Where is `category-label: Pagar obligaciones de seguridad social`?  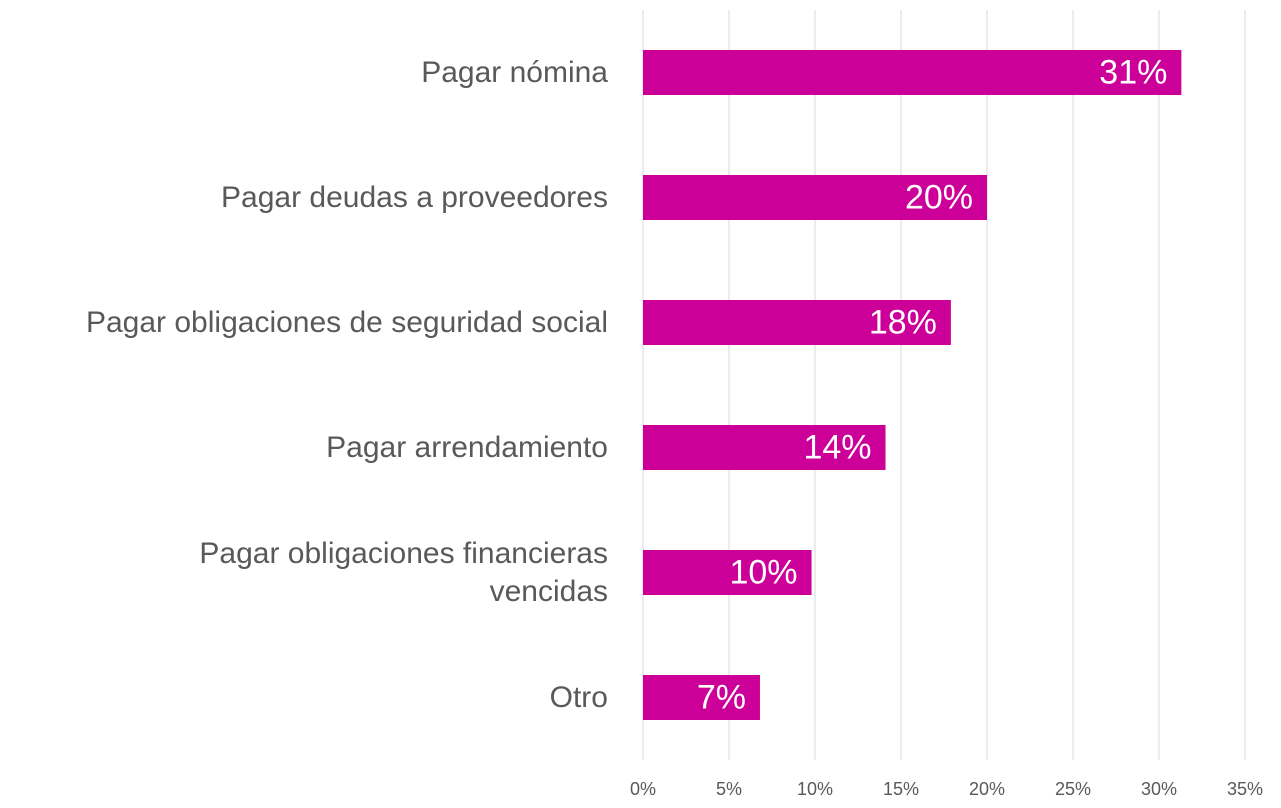
category-label: Pagar obligaciones de seguridad social is located at coordinates (346, 322).